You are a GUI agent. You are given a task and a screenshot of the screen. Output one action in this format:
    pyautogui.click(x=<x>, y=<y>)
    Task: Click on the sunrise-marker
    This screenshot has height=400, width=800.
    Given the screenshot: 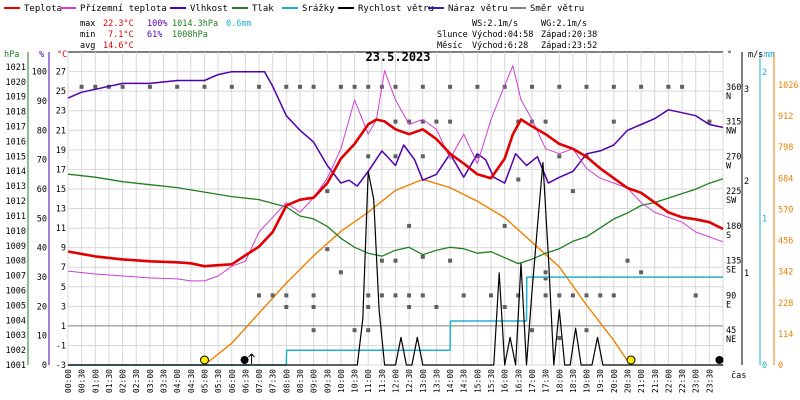 What is the action you would take?
    pyautogui.click(x=204, y=360)
    